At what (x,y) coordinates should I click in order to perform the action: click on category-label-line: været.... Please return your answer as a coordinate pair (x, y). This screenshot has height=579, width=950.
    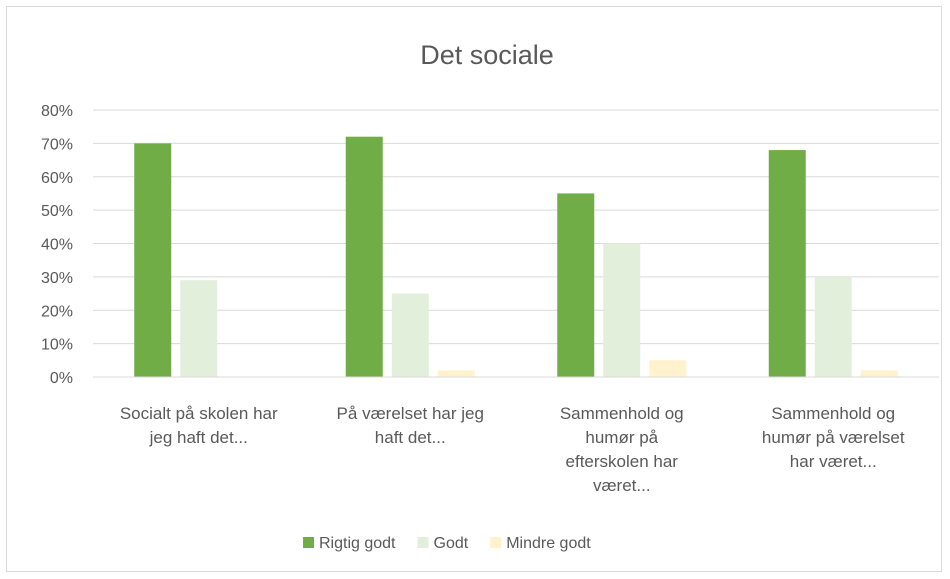
    Looking at the image, I should click on (622, 485).